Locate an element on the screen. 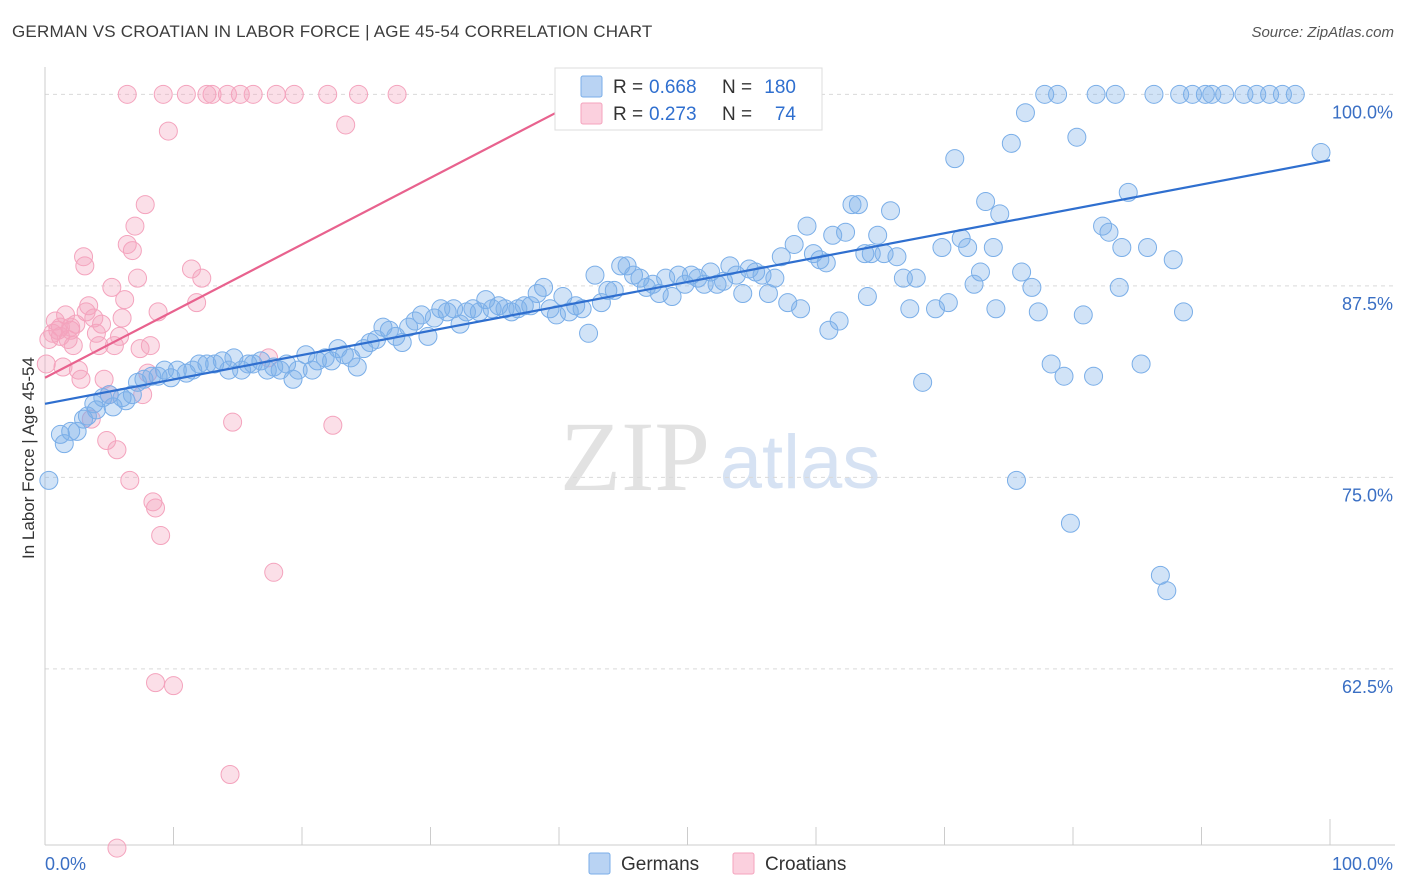 This screenshot has width=1406, height=892. chart-source: Source: ZipAtlas.com is located at coordinates (1322, 32).